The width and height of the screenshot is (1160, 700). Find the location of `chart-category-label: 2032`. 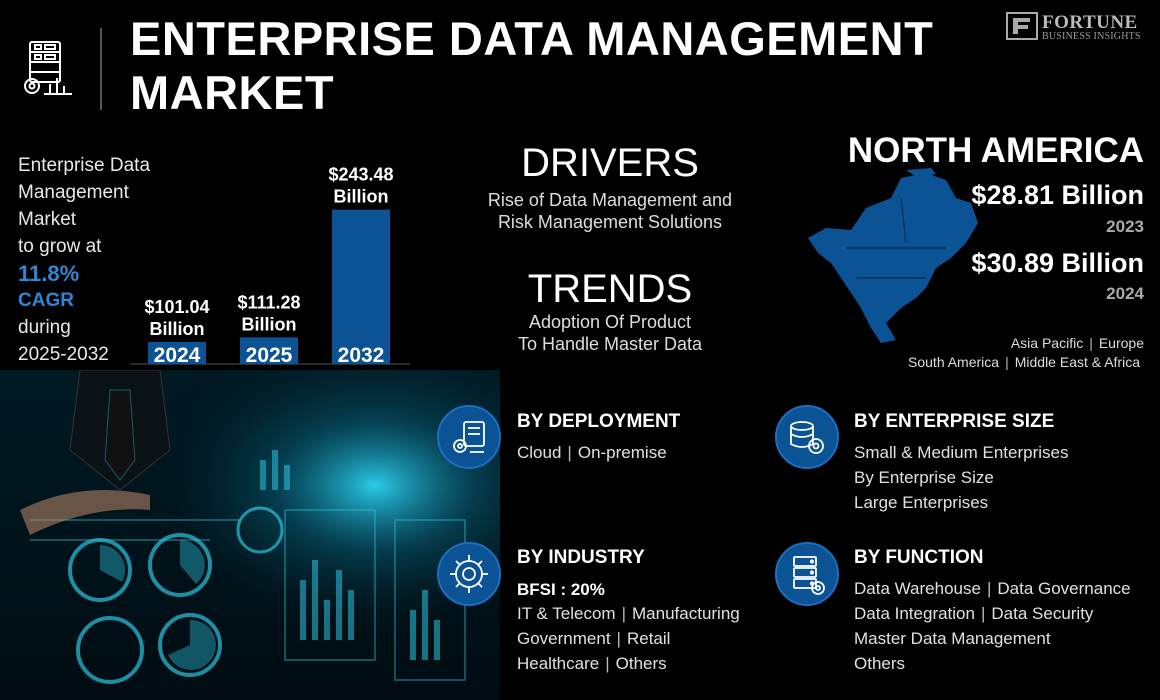

chart-category-label: 2032 is located at coordinates (361, 355).